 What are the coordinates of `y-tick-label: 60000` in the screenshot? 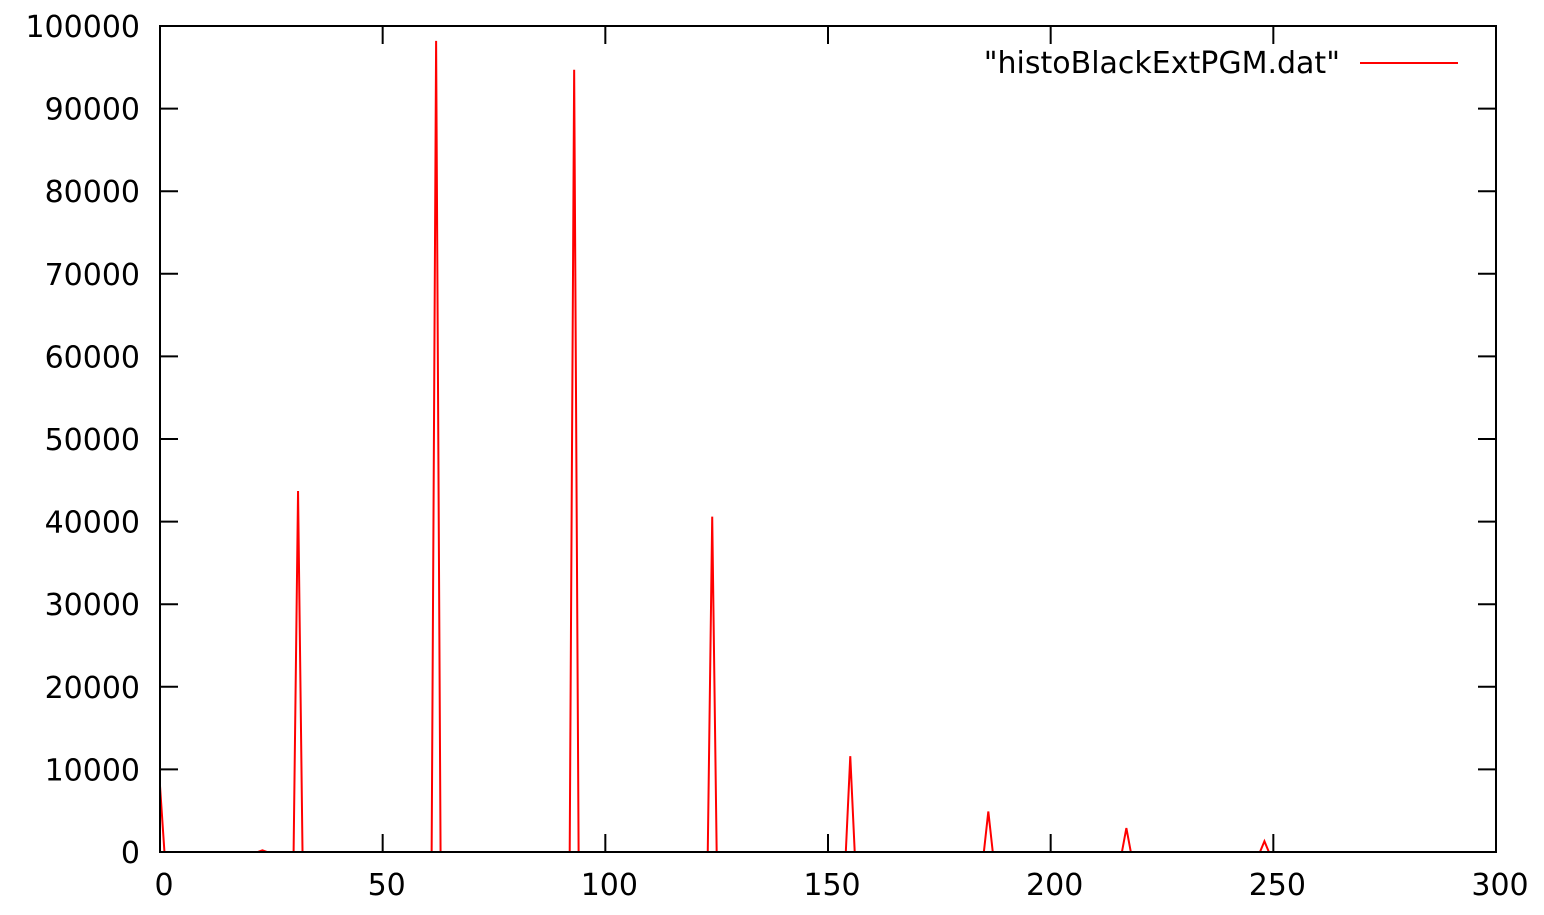 It's located at (92, 357).